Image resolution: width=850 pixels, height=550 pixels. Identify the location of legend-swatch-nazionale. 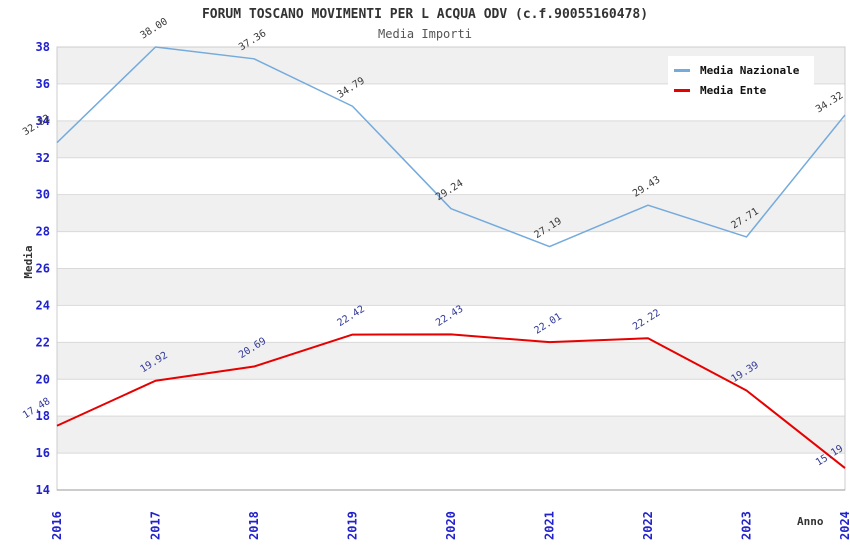
(682, 70).